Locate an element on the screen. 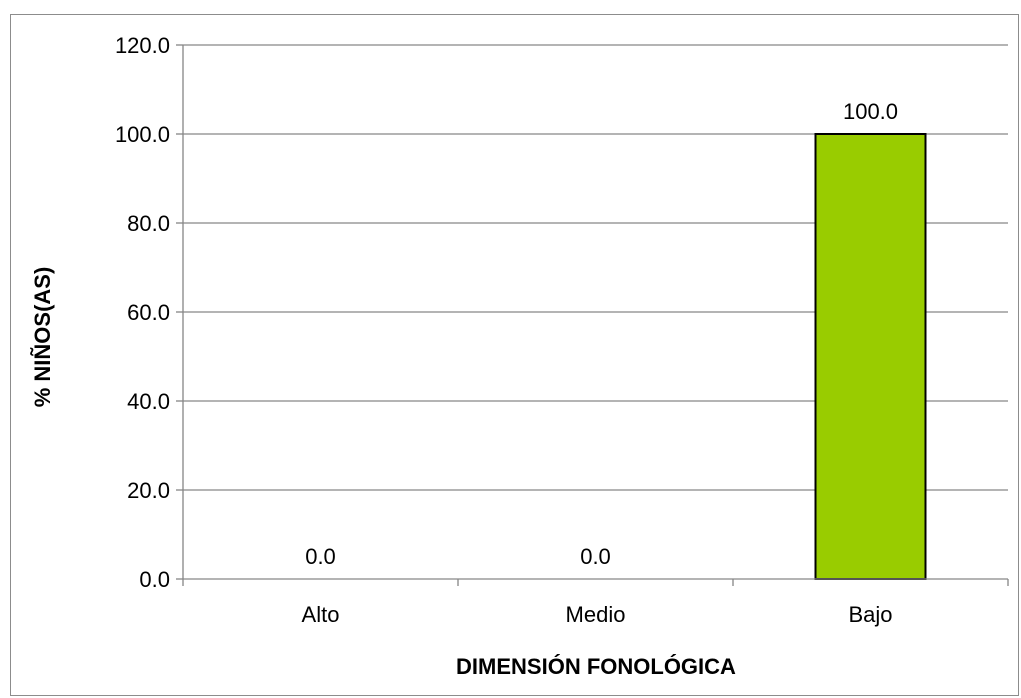  y-tick-label: 80.0 is located at coordinates (148, 223).